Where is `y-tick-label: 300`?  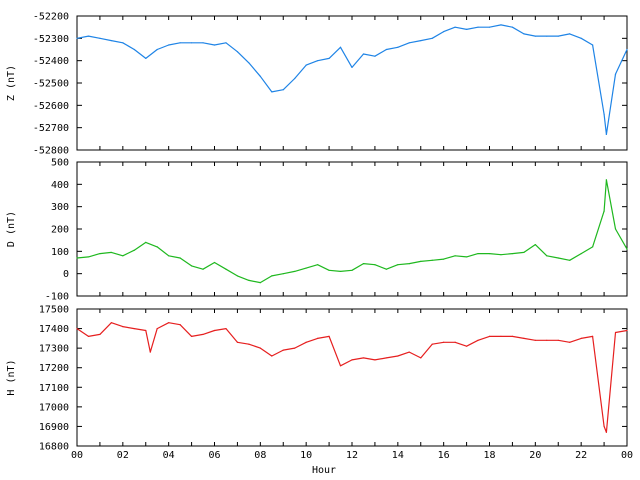 y-tick-label: 300 is located at coordinates (60, 207).